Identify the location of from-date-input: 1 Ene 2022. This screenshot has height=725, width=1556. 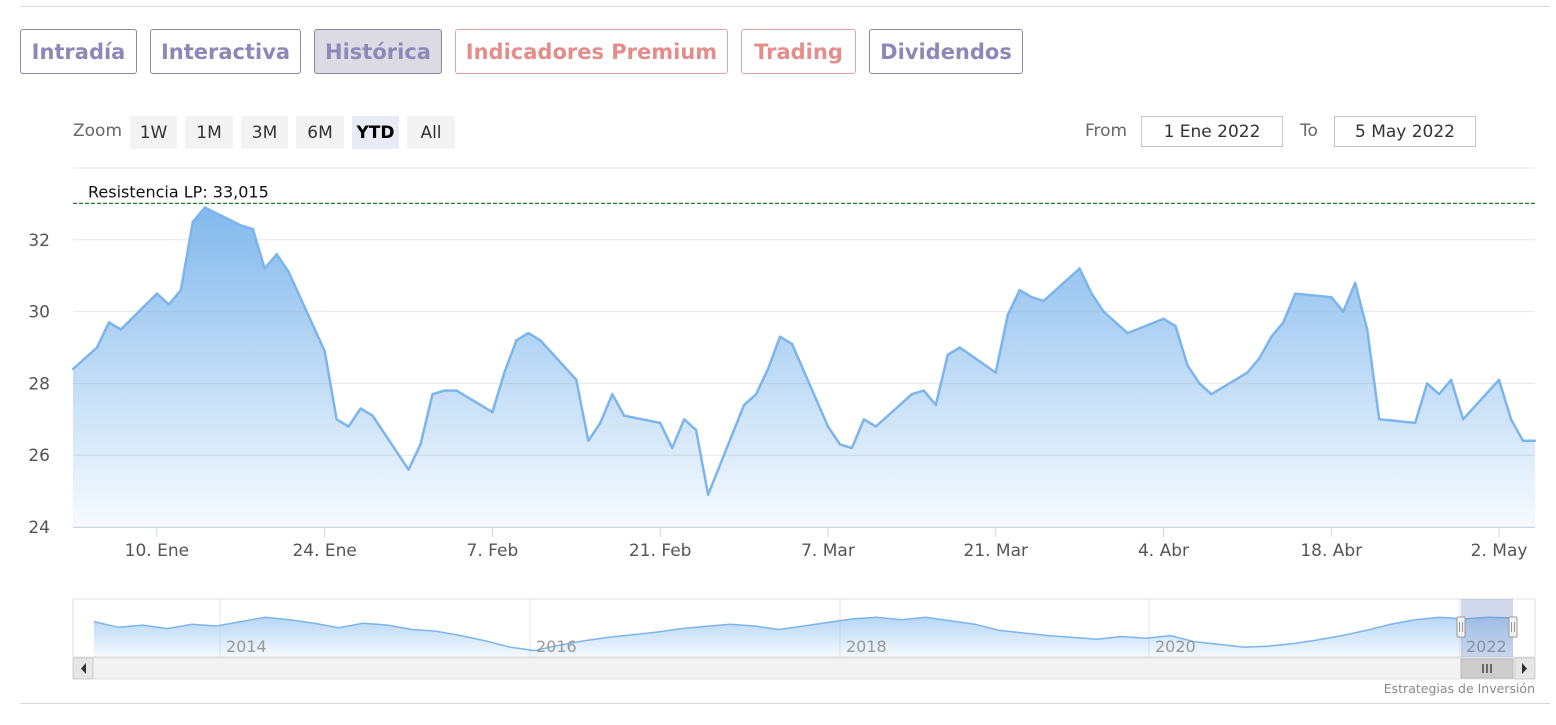
(1212, 131).